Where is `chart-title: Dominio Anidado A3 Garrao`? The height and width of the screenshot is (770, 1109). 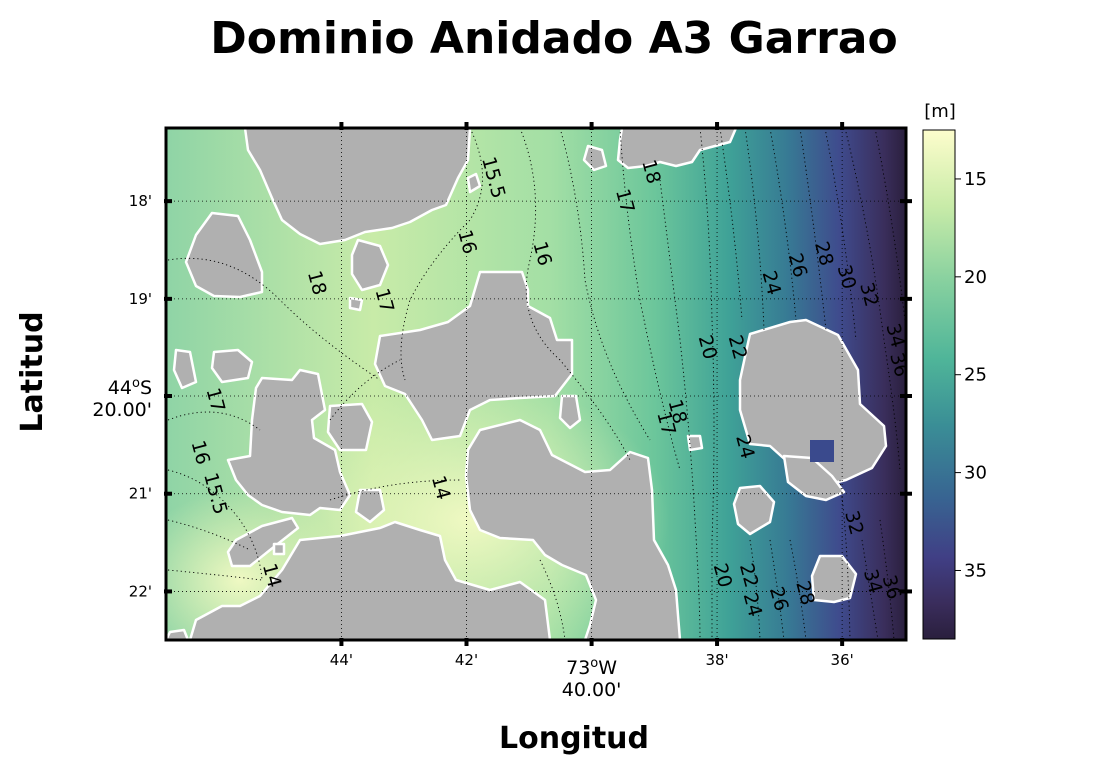
chart-title: Dominio Anidado A3 Garrao is located at coordinates (553, 38).